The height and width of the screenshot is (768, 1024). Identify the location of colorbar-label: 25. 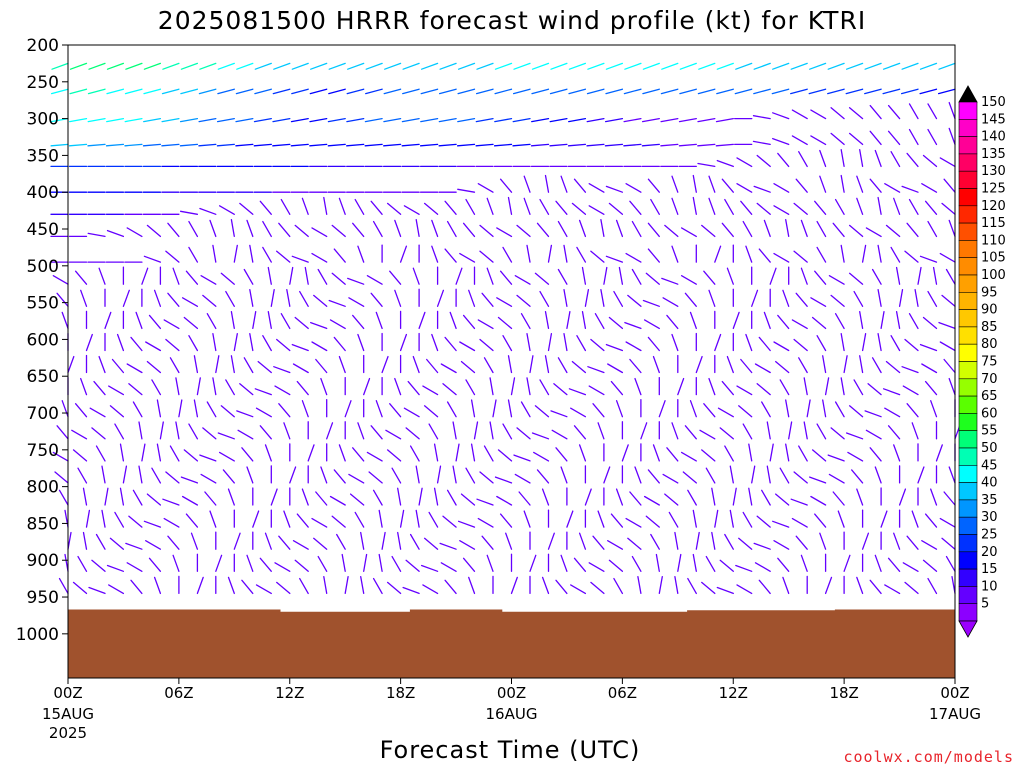
(989, 535).